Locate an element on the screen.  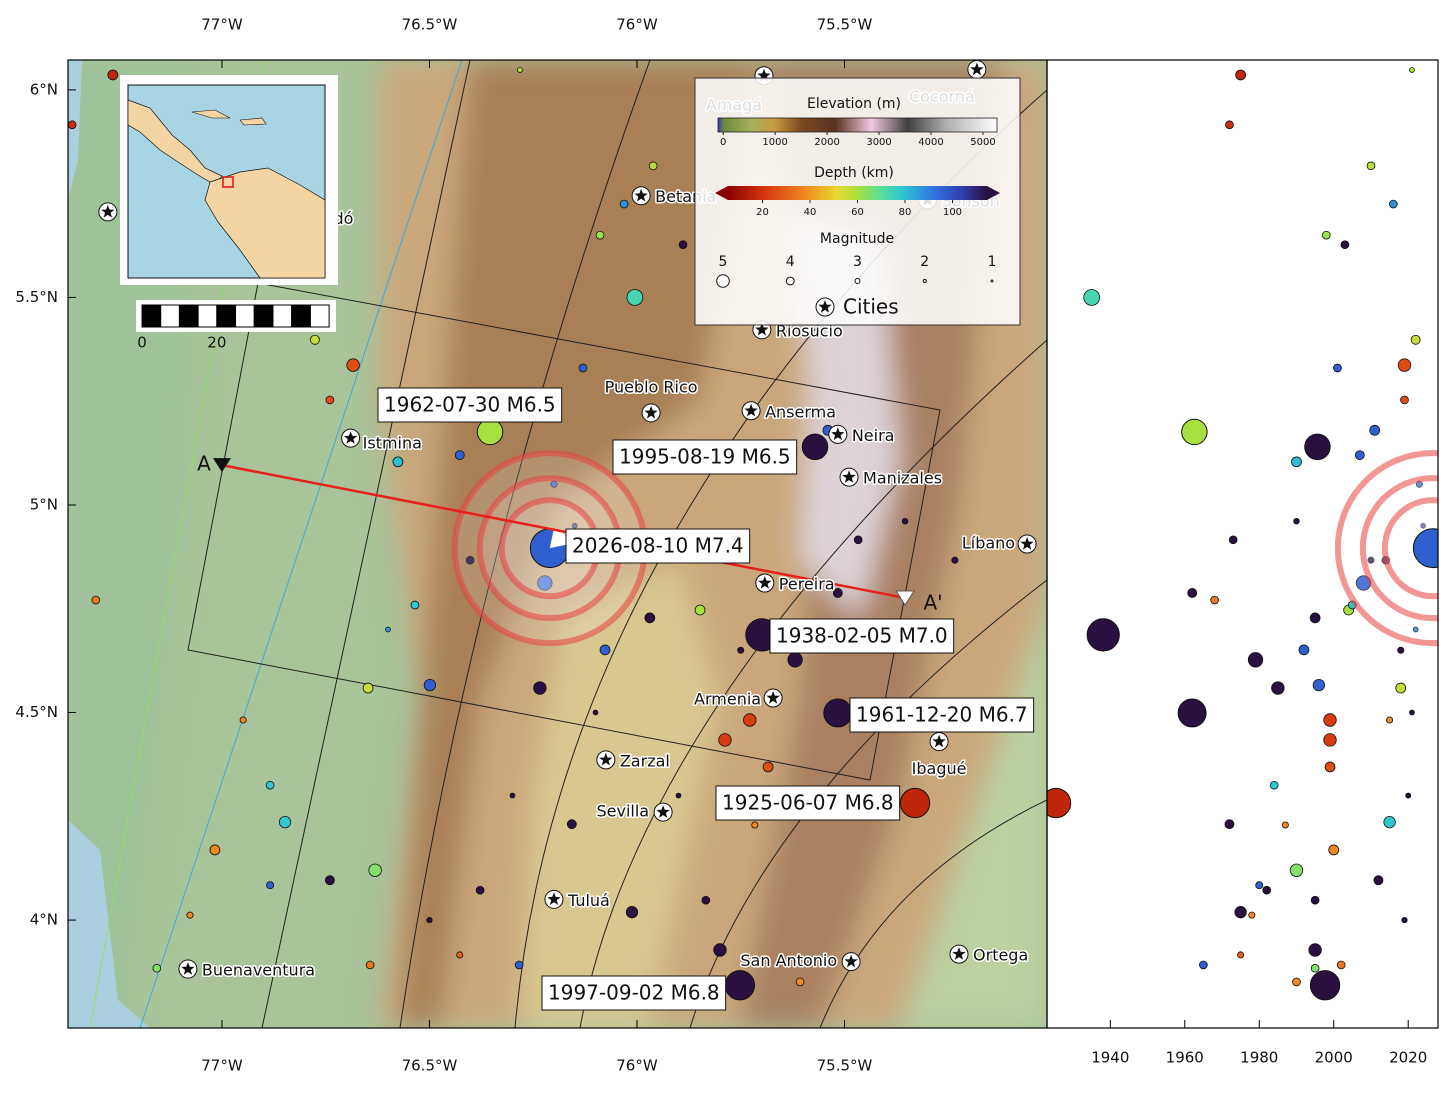
city-label: Anserma is located at coordinates (800, 411).